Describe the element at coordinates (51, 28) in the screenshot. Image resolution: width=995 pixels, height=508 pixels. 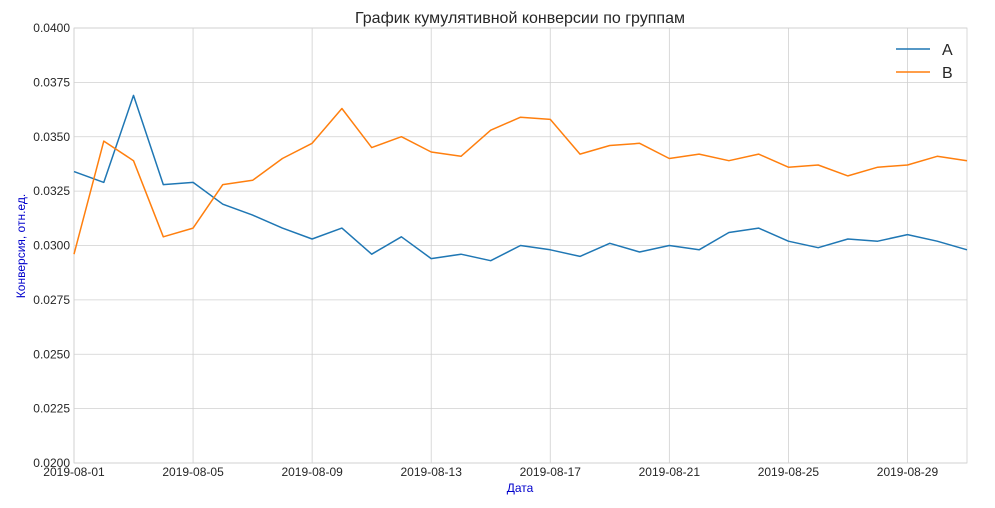
I see `y-tick-label: 0.0400` at that location.